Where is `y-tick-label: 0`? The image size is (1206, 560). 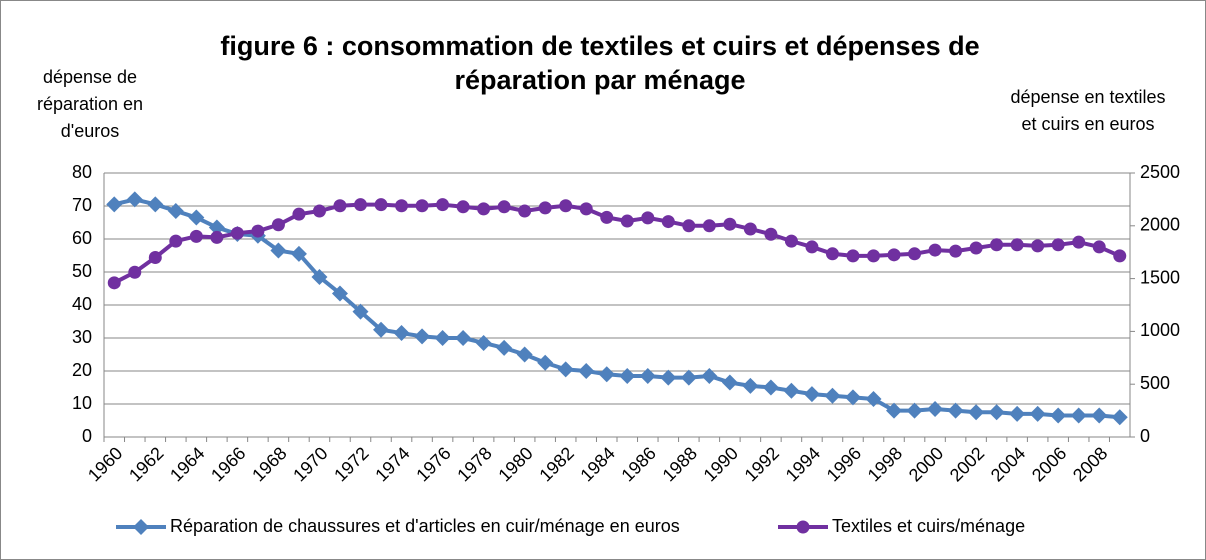
y-tick-label: 0 is located at coordinates (87, 436).